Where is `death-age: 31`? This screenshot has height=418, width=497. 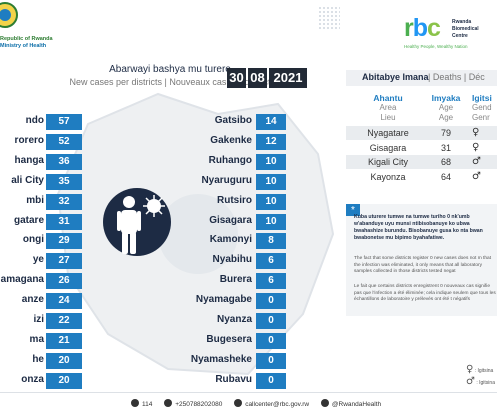
death-age: 31 is located at coordinates (445, 147).